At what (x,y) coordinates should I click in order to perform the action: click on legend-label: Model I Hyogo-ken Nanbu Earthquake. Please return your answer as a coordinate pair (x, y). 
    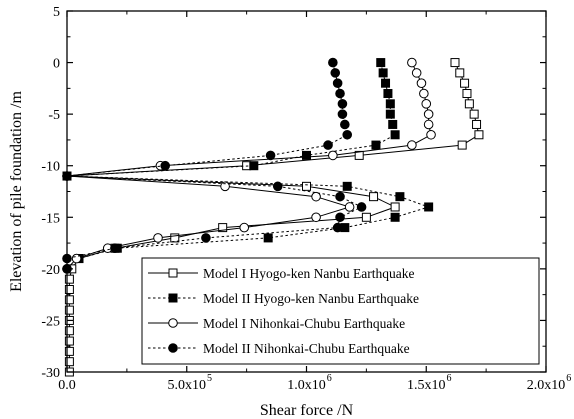
    Looking at the image, I should click on (308, 273).